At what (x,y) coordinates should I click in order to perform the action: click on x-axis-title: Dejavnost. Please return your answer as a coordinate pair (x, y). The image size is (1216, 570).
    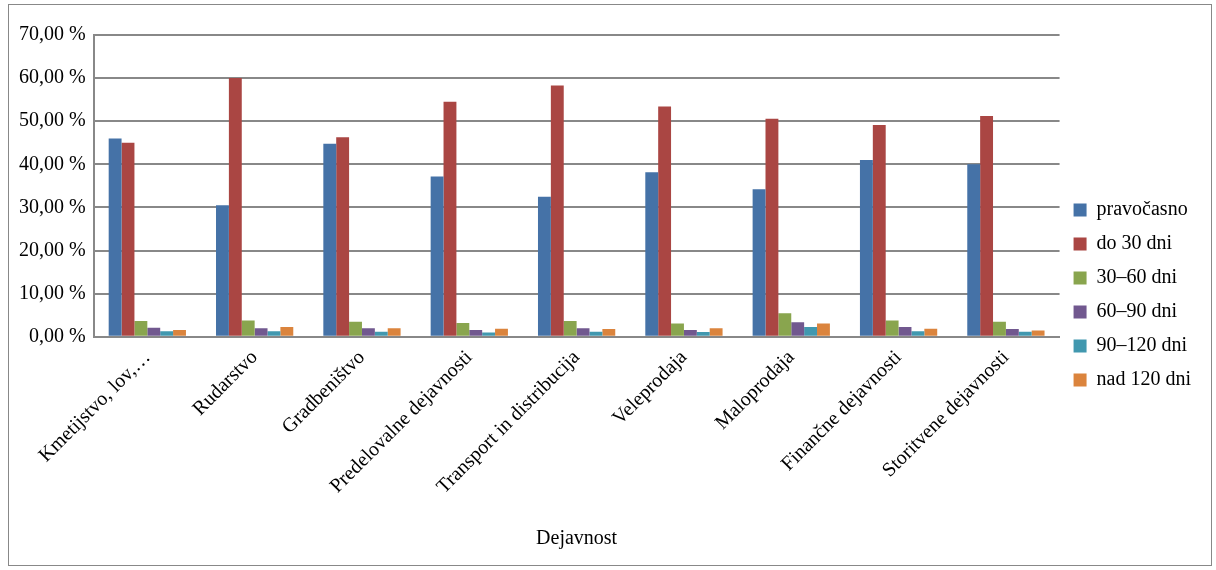
    Looking at the image, I should click on (577, 538).